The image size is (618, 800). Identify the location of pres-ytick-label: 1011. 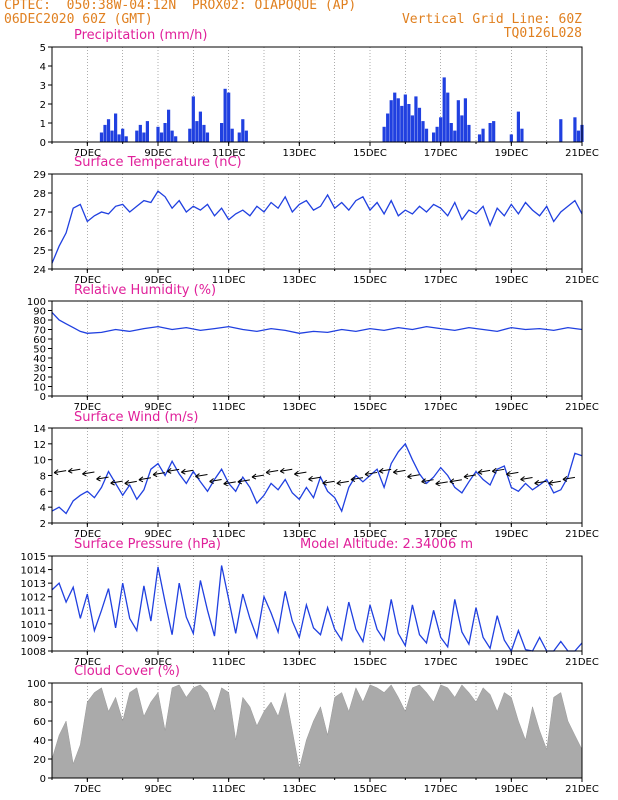
(33, 611).